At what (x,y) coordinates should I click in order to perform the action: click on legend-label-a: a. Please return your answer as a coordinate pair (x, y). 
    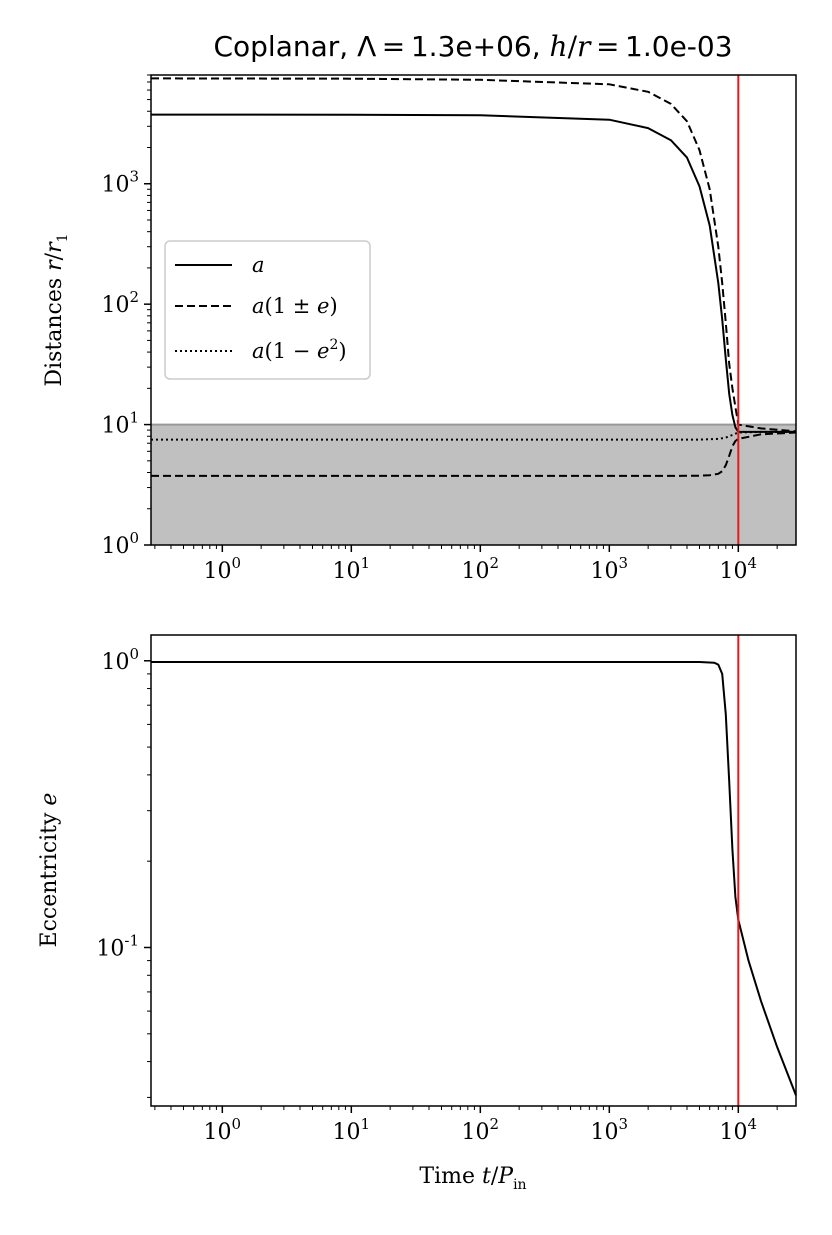
    Looking at the image, I should click on (258, 265).